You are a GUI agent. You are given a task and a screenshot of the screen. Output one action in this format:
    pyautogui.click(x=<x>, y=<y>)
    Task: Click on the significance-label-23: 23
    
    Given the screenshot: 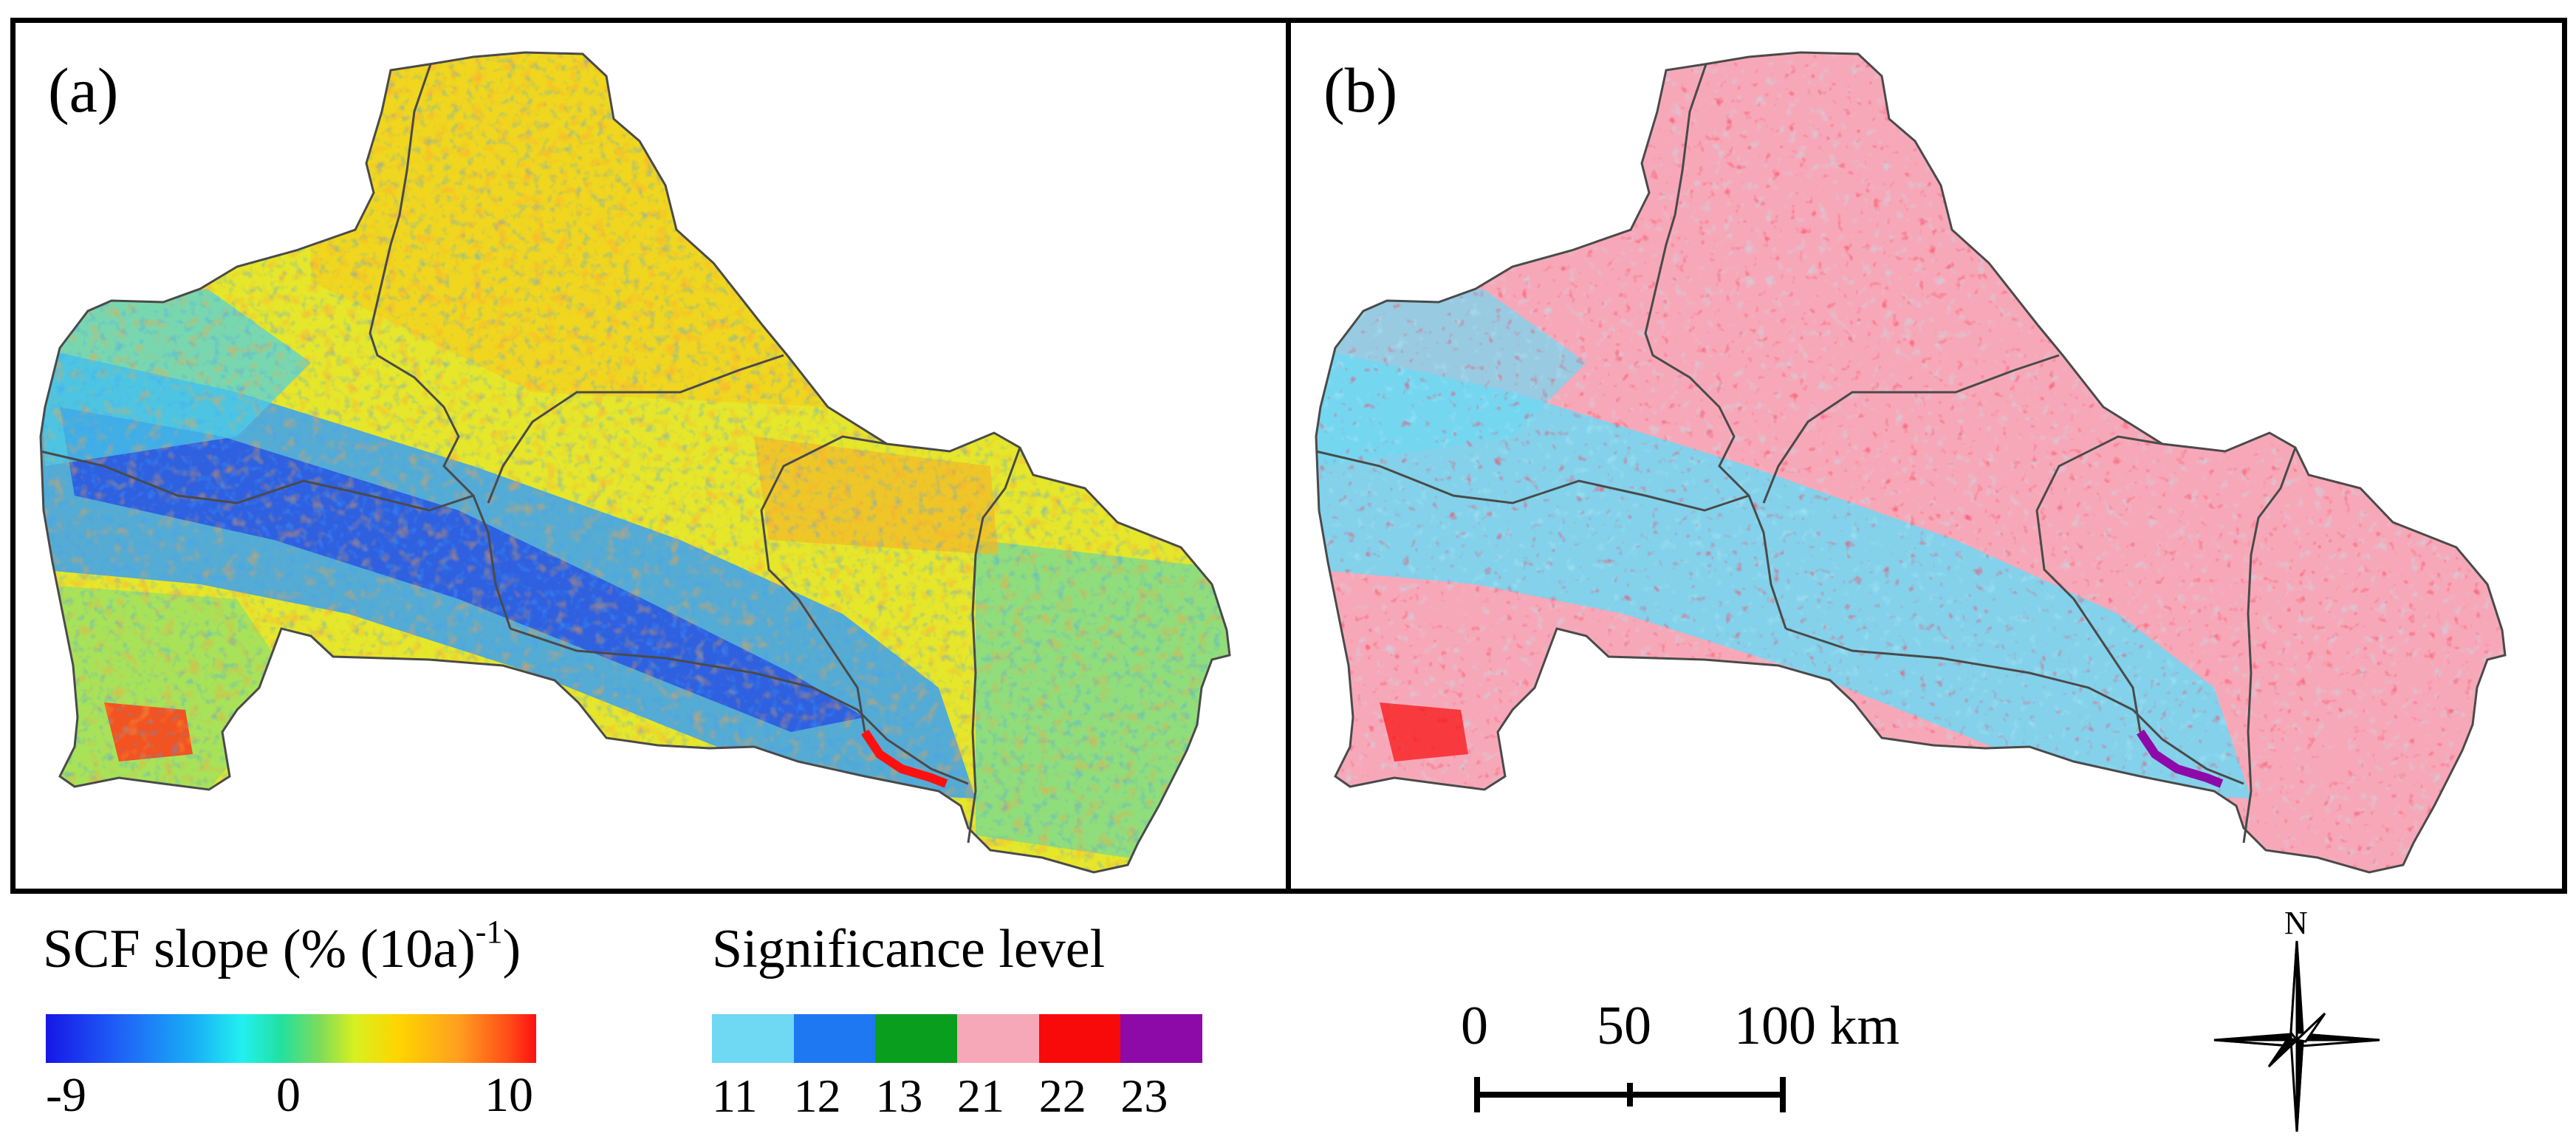 What is the action you would take?
    pyautogui.click(x=1144, y=1096)
    